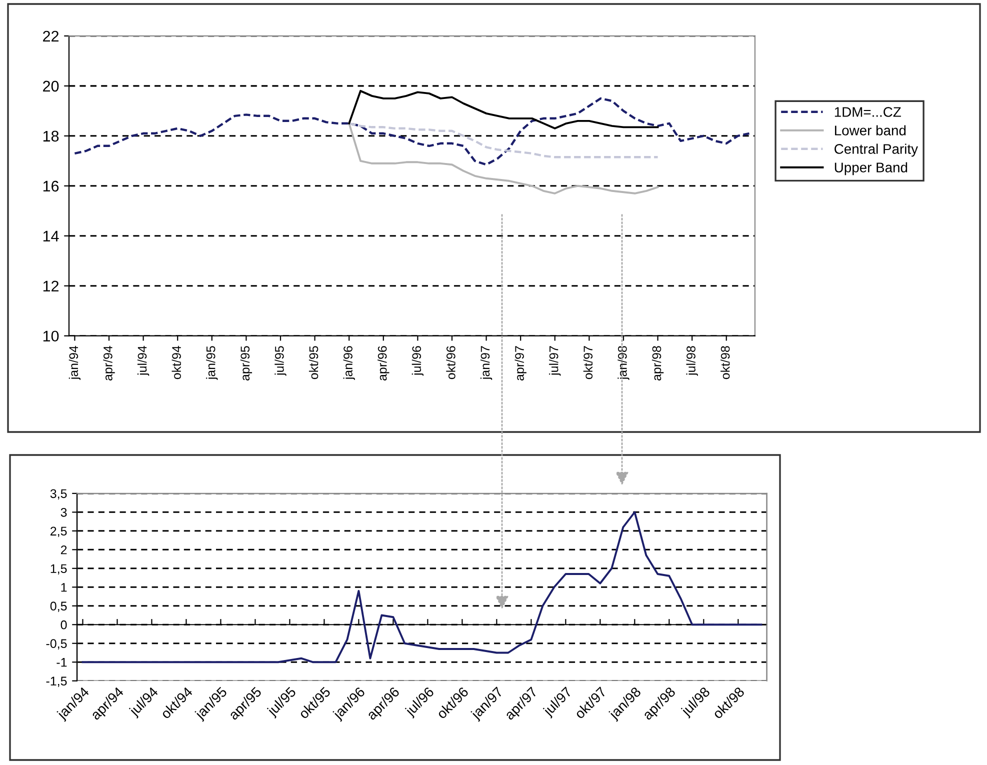  Describe the element at coordinates (74, 363) in the screenshot. I see `x-tick-label: jan/94` at that location.